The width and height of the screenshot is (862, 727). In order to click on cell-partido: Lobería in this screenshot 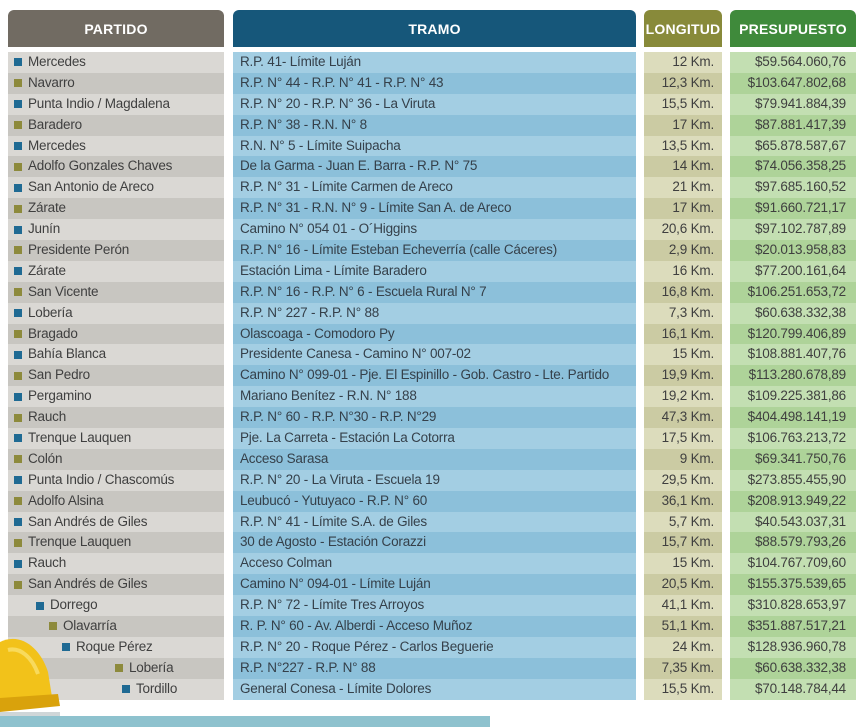, I will do `click(116, 313)`.